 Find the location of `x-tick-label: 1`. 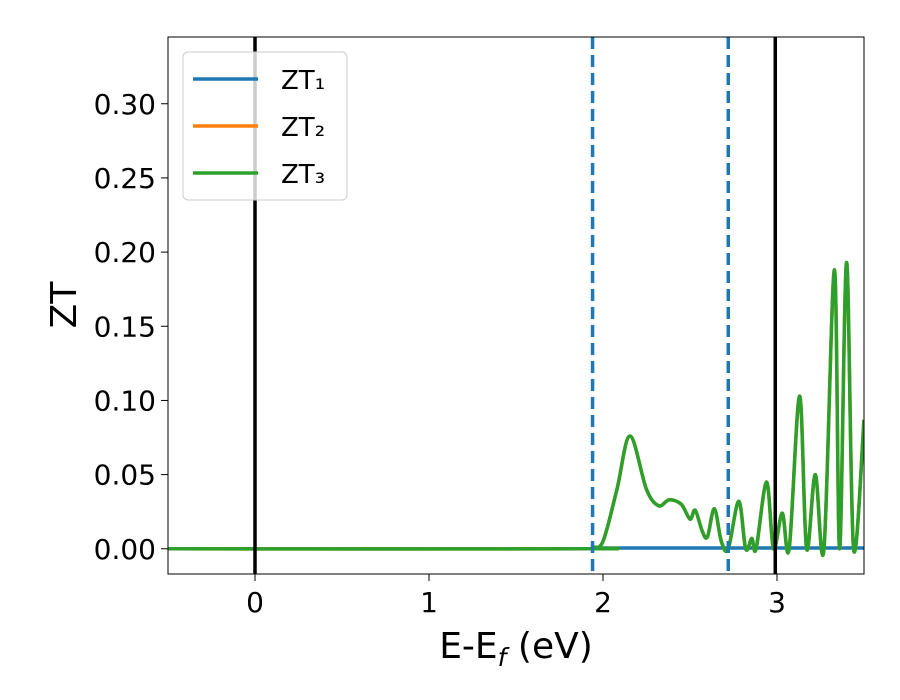

x-tick-label: 1 is located at coordinates (429, 602).